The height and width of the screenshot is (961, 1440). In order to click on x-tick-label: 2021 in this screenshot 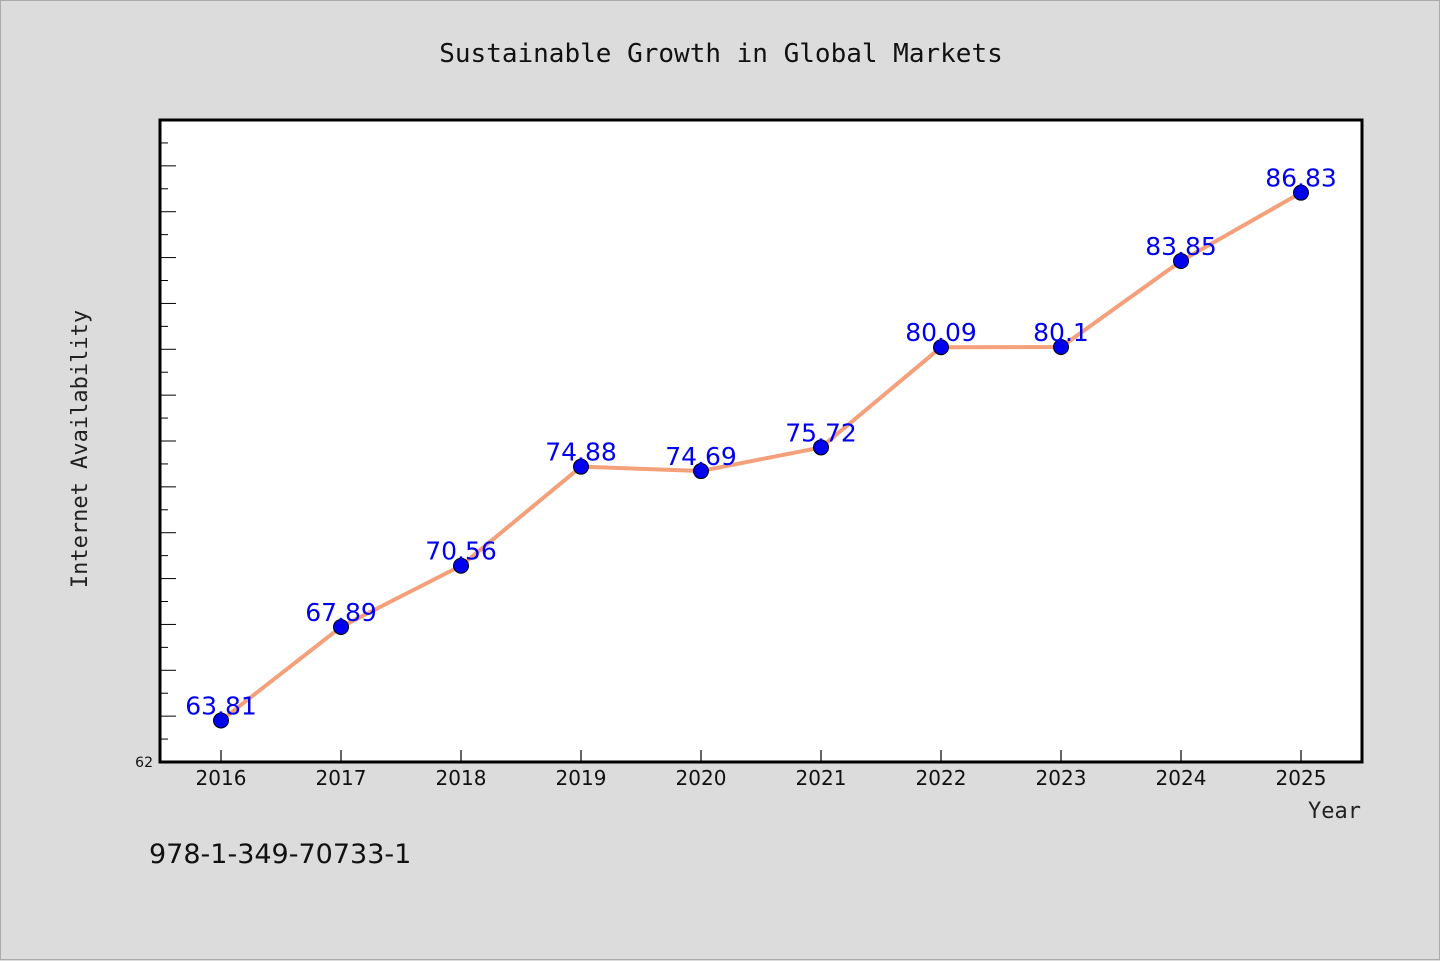, I will do `click(821, 778)`.